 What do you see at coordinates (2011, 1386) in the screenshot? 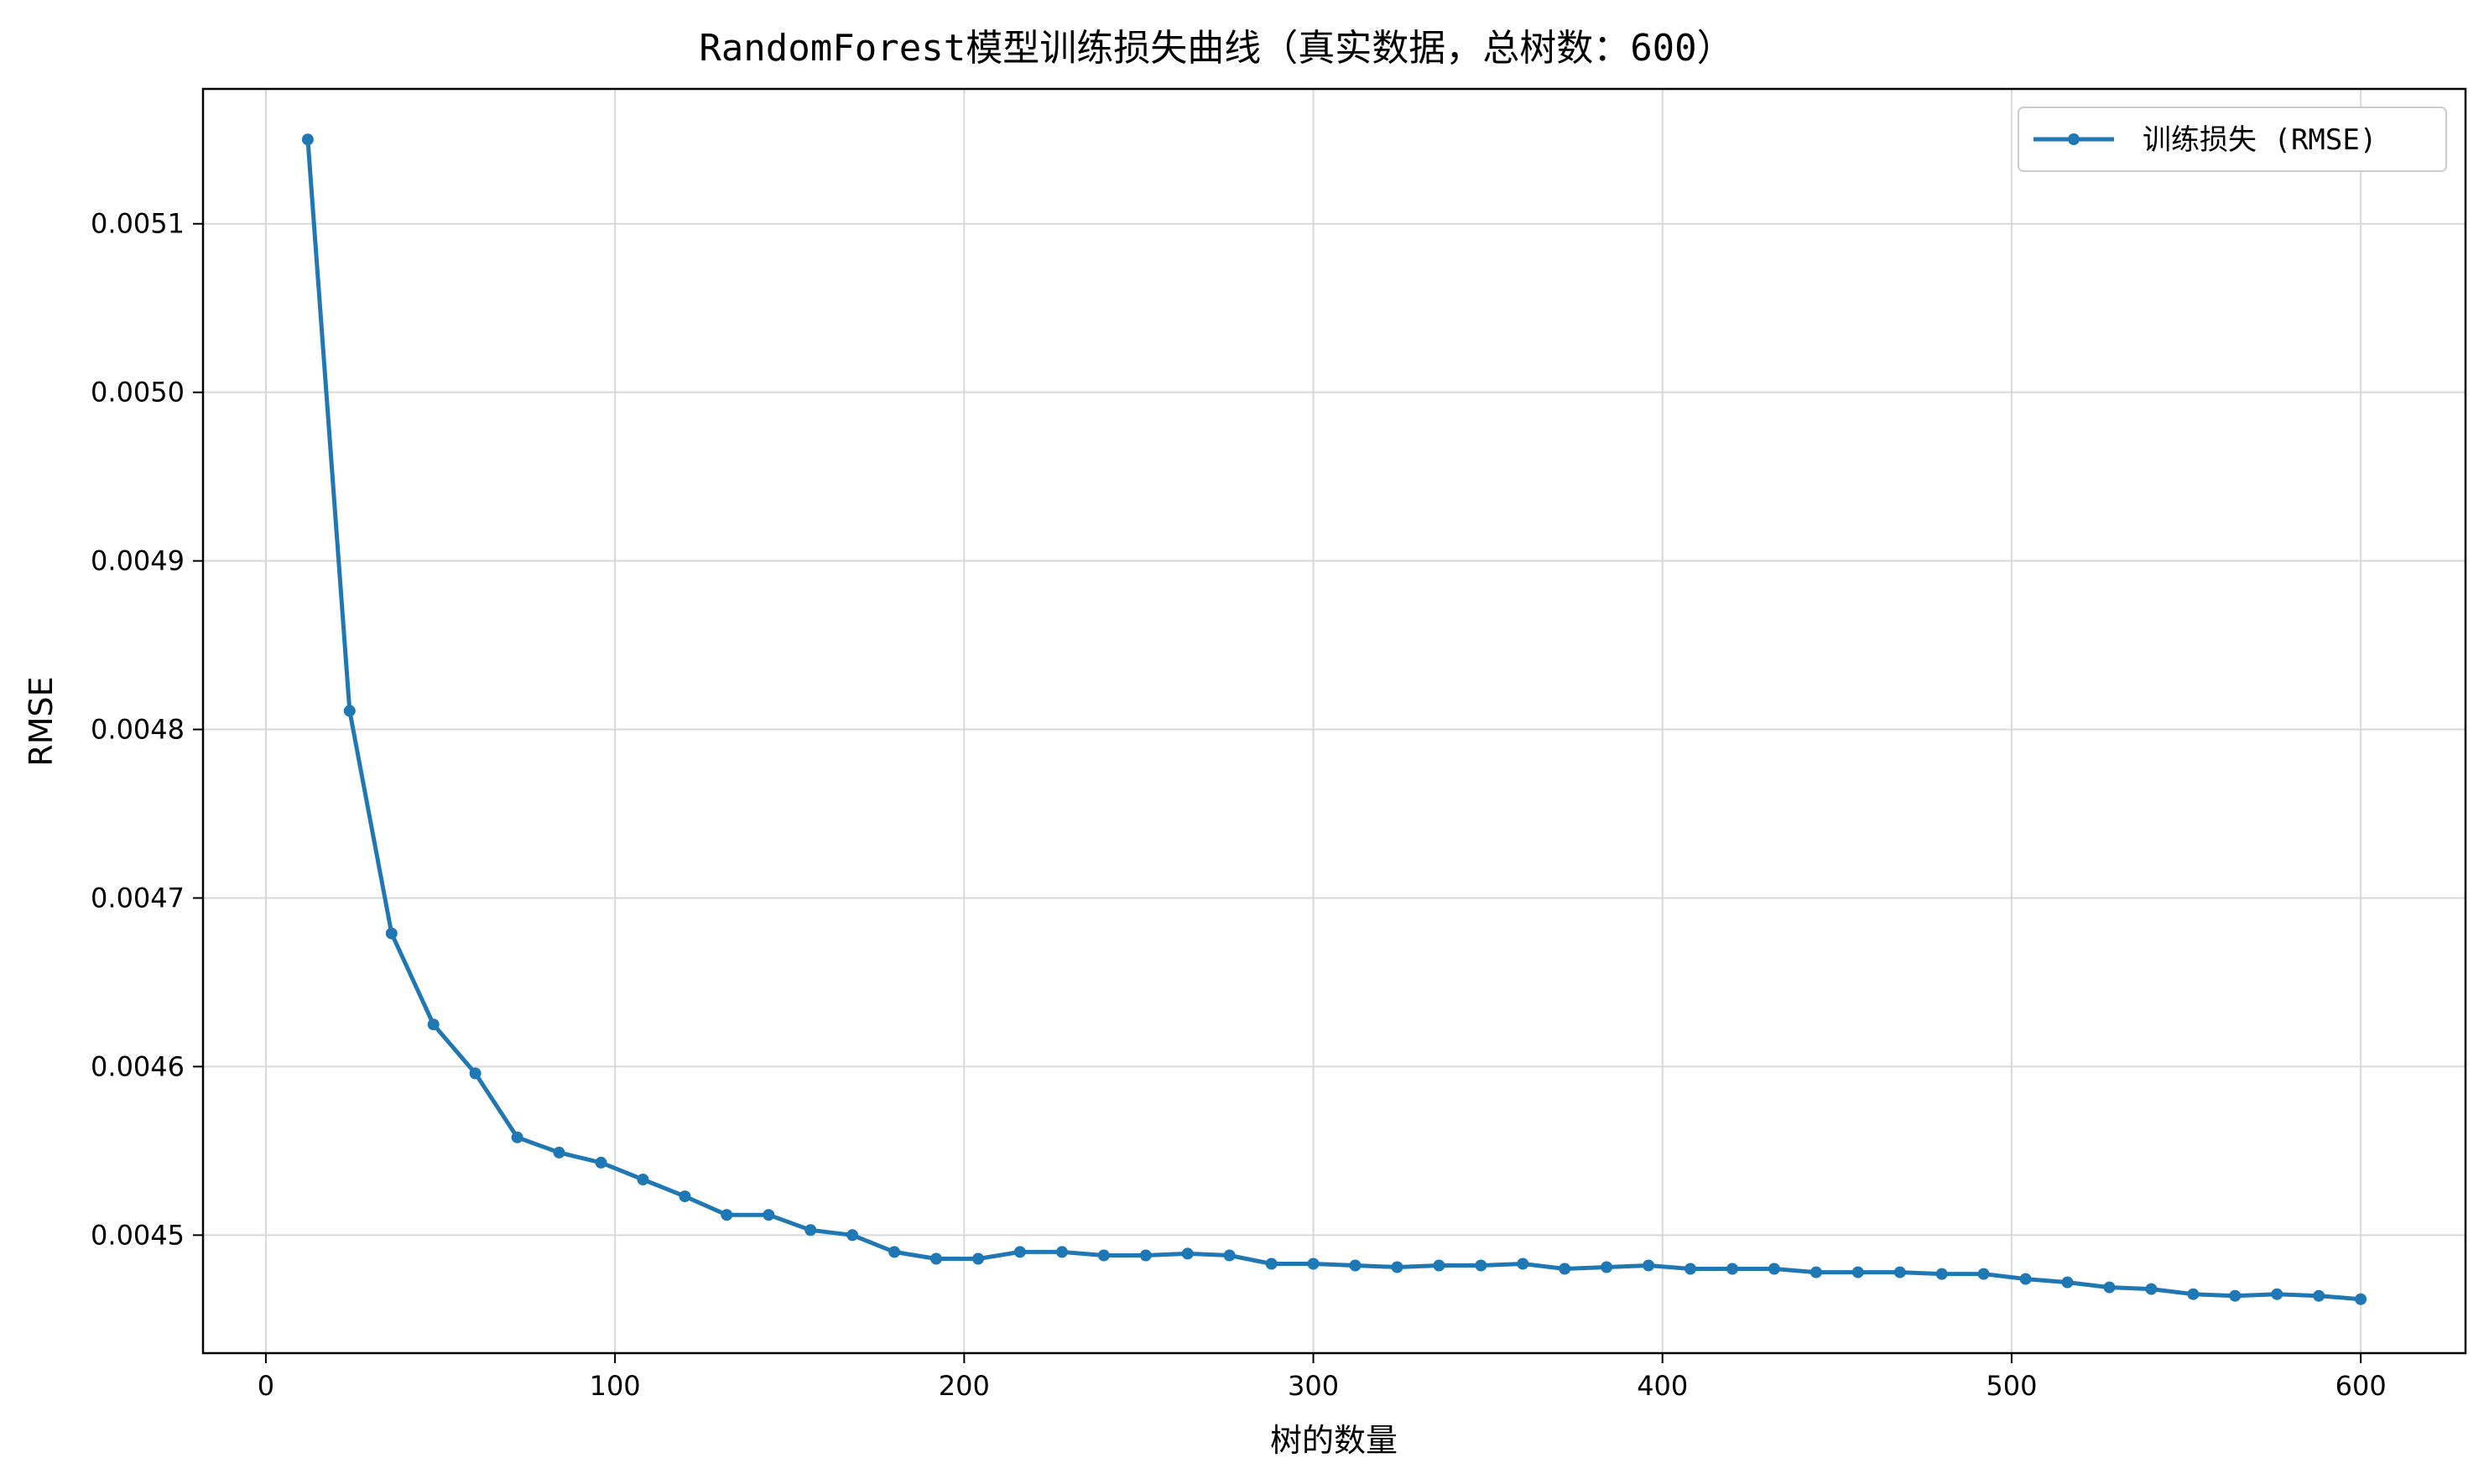
I see `x-tick-label: 500` at bounding box center [2011, 1386].